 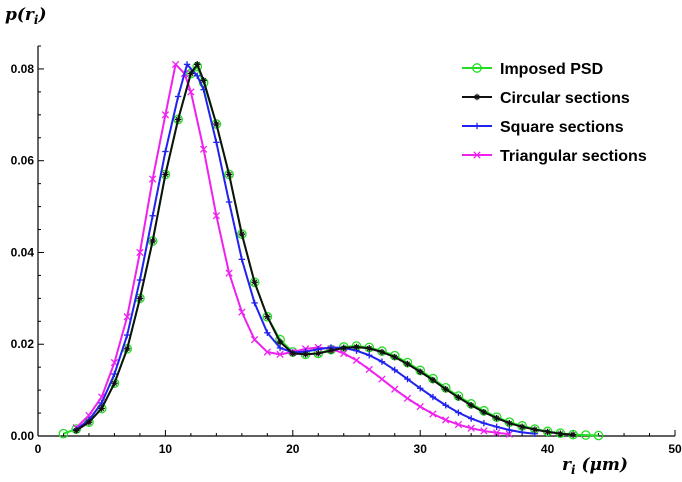 What do you see at coordinates (551, 69) in the screenshot?
I see `legend-label: Imposed PSD` at bounding box center [551, 69].